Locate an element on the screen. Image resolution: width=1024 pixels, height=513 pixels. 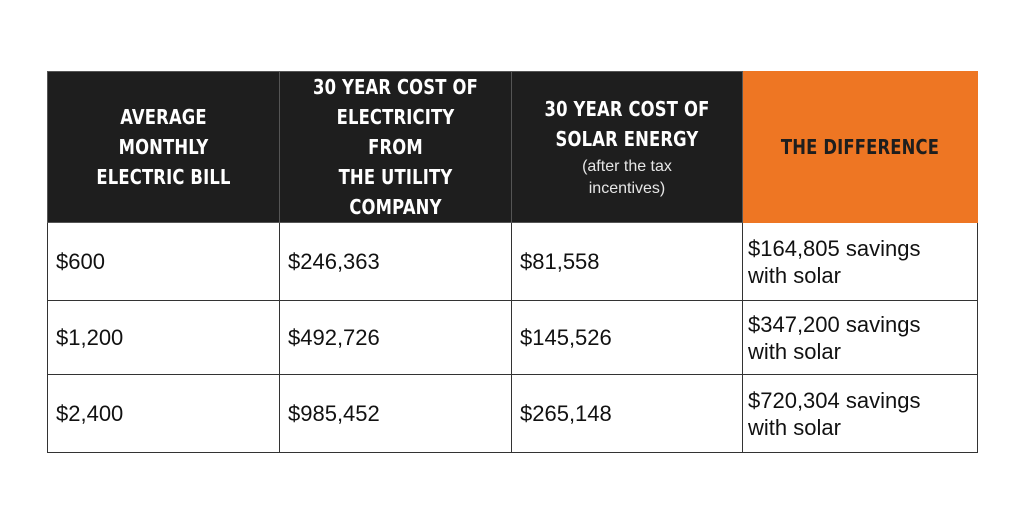
header-monthly-bill: AVERAGE MONTHLY ELECTRIC BILL is located at coordinates (163, 147).